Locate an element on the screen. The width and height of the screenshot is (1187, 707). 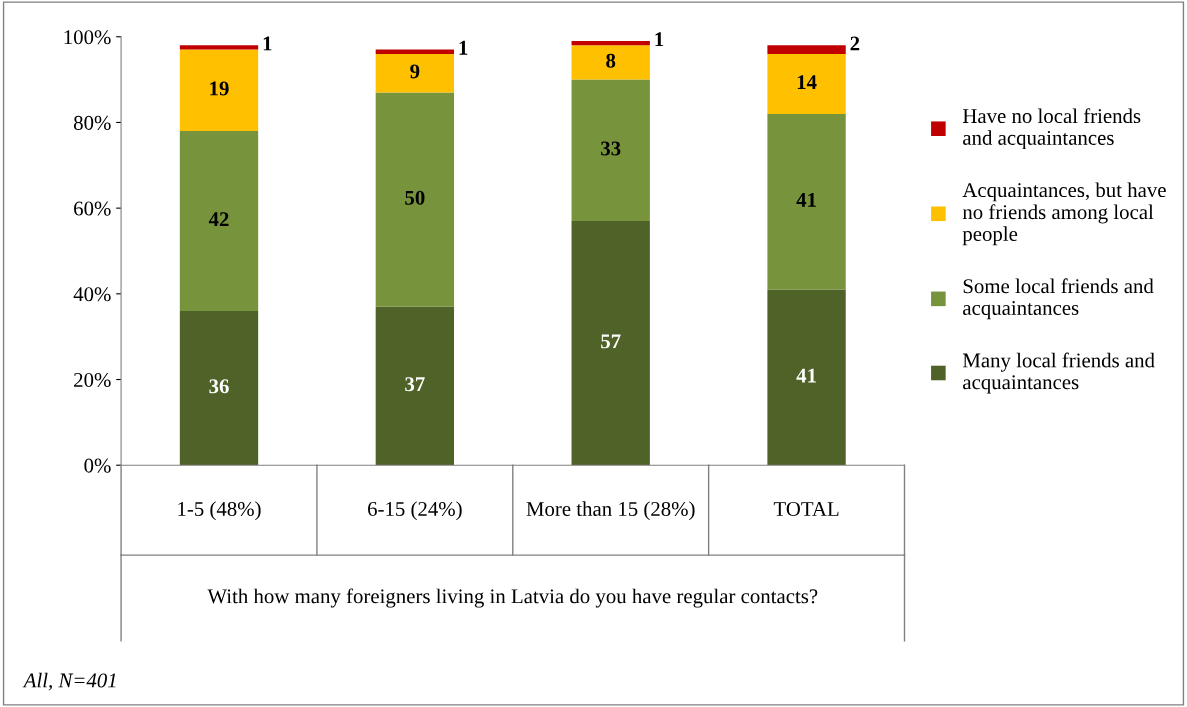
x-axis-title: With how many foreigners living in Latvia do you have regular contacts? is located at coordinates (512, 598).